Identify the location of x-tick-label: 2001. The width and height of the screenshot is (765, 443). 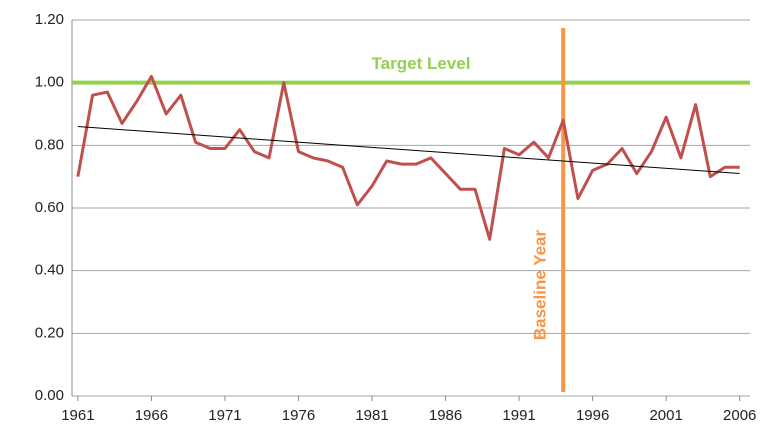
(665, 415).